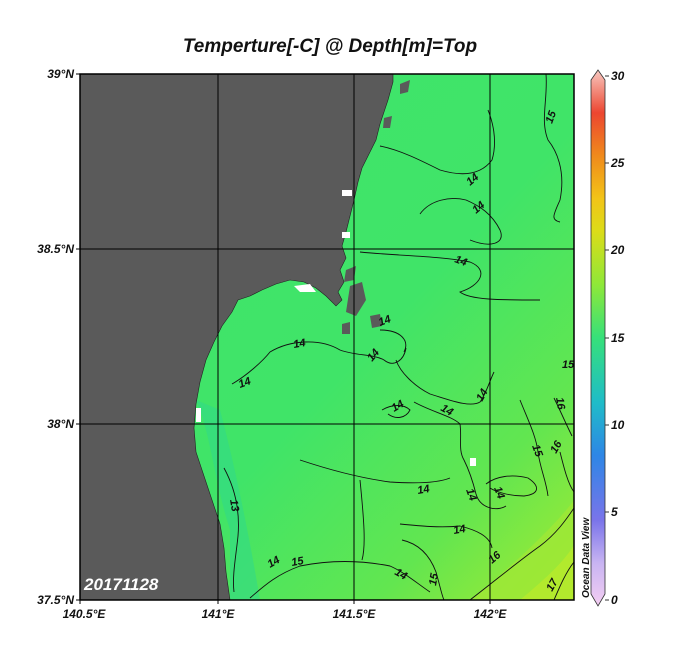 The width and height of the screenshot is (684, 660). Describe the element at coordinates (491, 614) in the screenshot. I see `lon-label: 142°E` at that location.